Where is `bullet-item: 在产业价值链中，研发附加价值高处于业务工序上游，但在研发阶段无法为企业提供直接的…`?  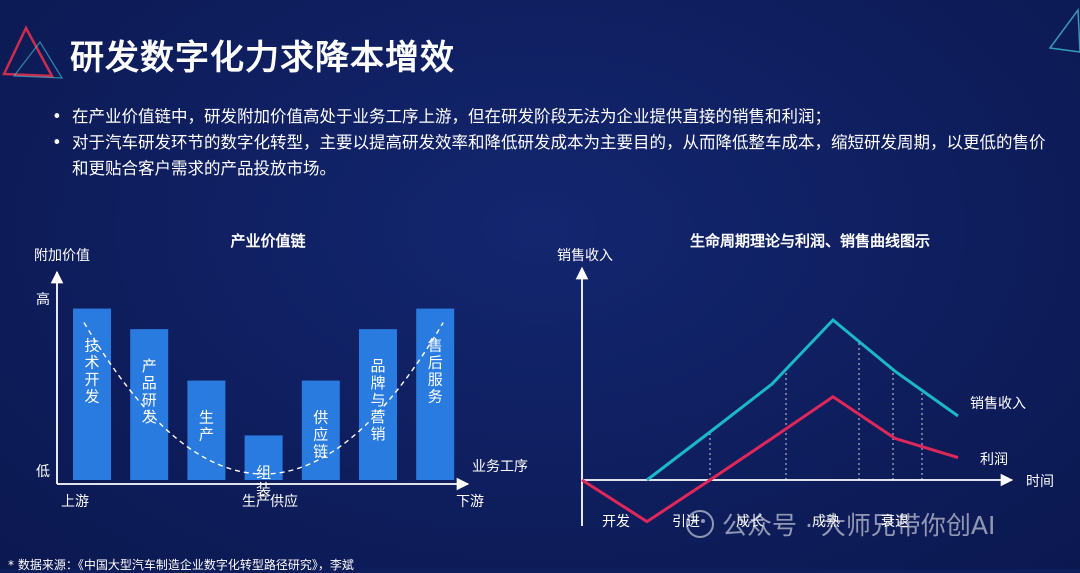
bullet-item: 在产业价值链中，研发附加价值高处于业务工序上游，但在研发阶段无法为企业提供直接的… is located at coordinates (552, 117).